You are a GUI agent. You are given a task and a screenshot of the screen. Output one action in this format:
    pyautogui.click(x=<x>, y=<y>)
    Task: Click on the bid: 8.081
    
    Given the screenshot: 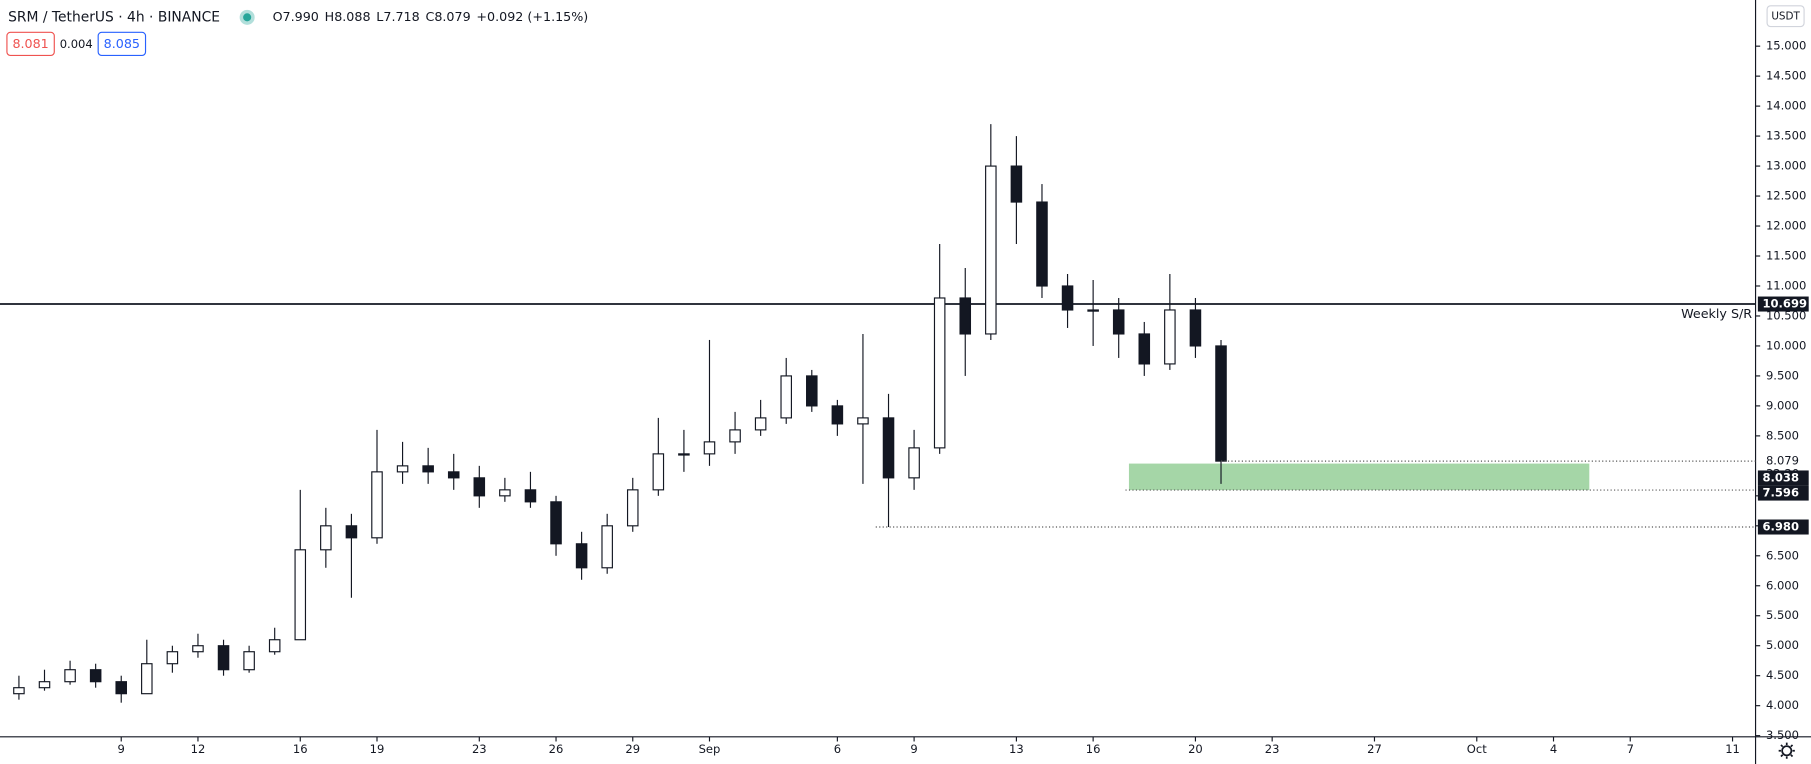 What is the action you would take?
    pyautogui.click(x=30, y=43)
    